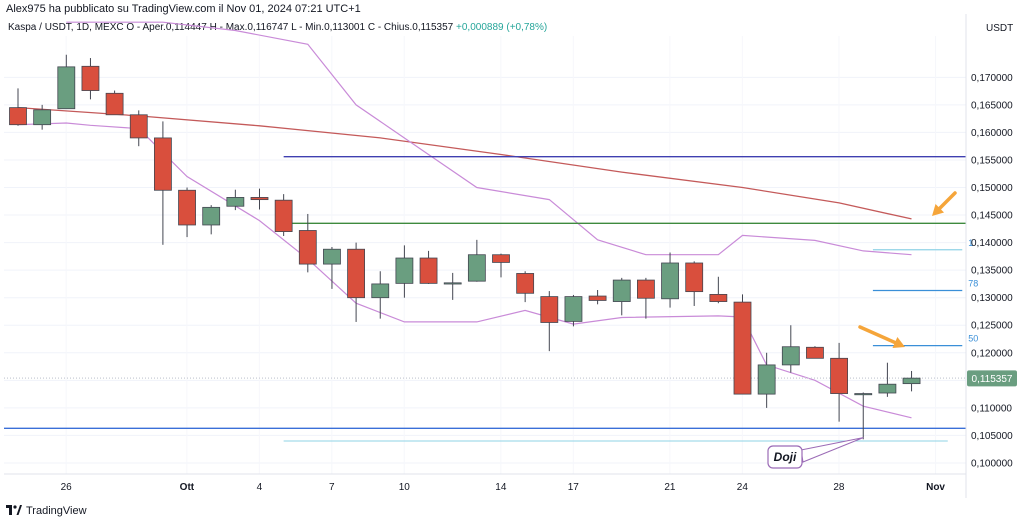  I want to click on price-axis-currency: USDT, so click(999, 28).